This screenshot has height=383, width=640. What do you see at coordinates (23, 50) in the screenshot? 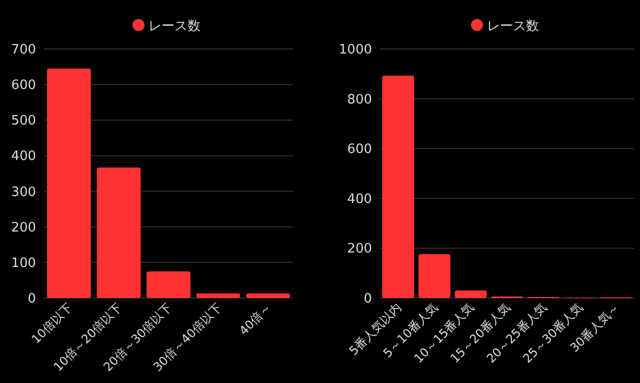
I see `y-tick-label: 700` at bounding box center [23, 50].